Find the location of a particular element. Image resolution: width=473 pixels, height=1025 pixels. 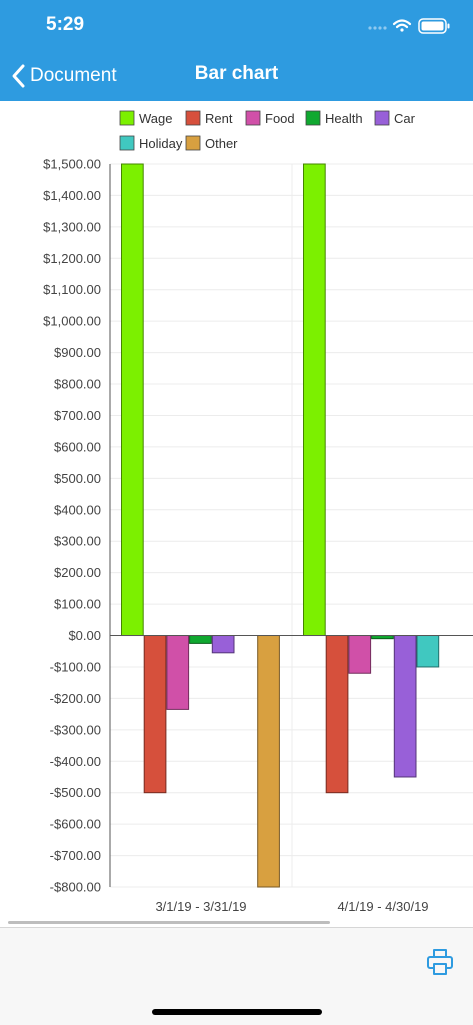

y-tick-label: -$800.00 is located at coordinates (75, 887).